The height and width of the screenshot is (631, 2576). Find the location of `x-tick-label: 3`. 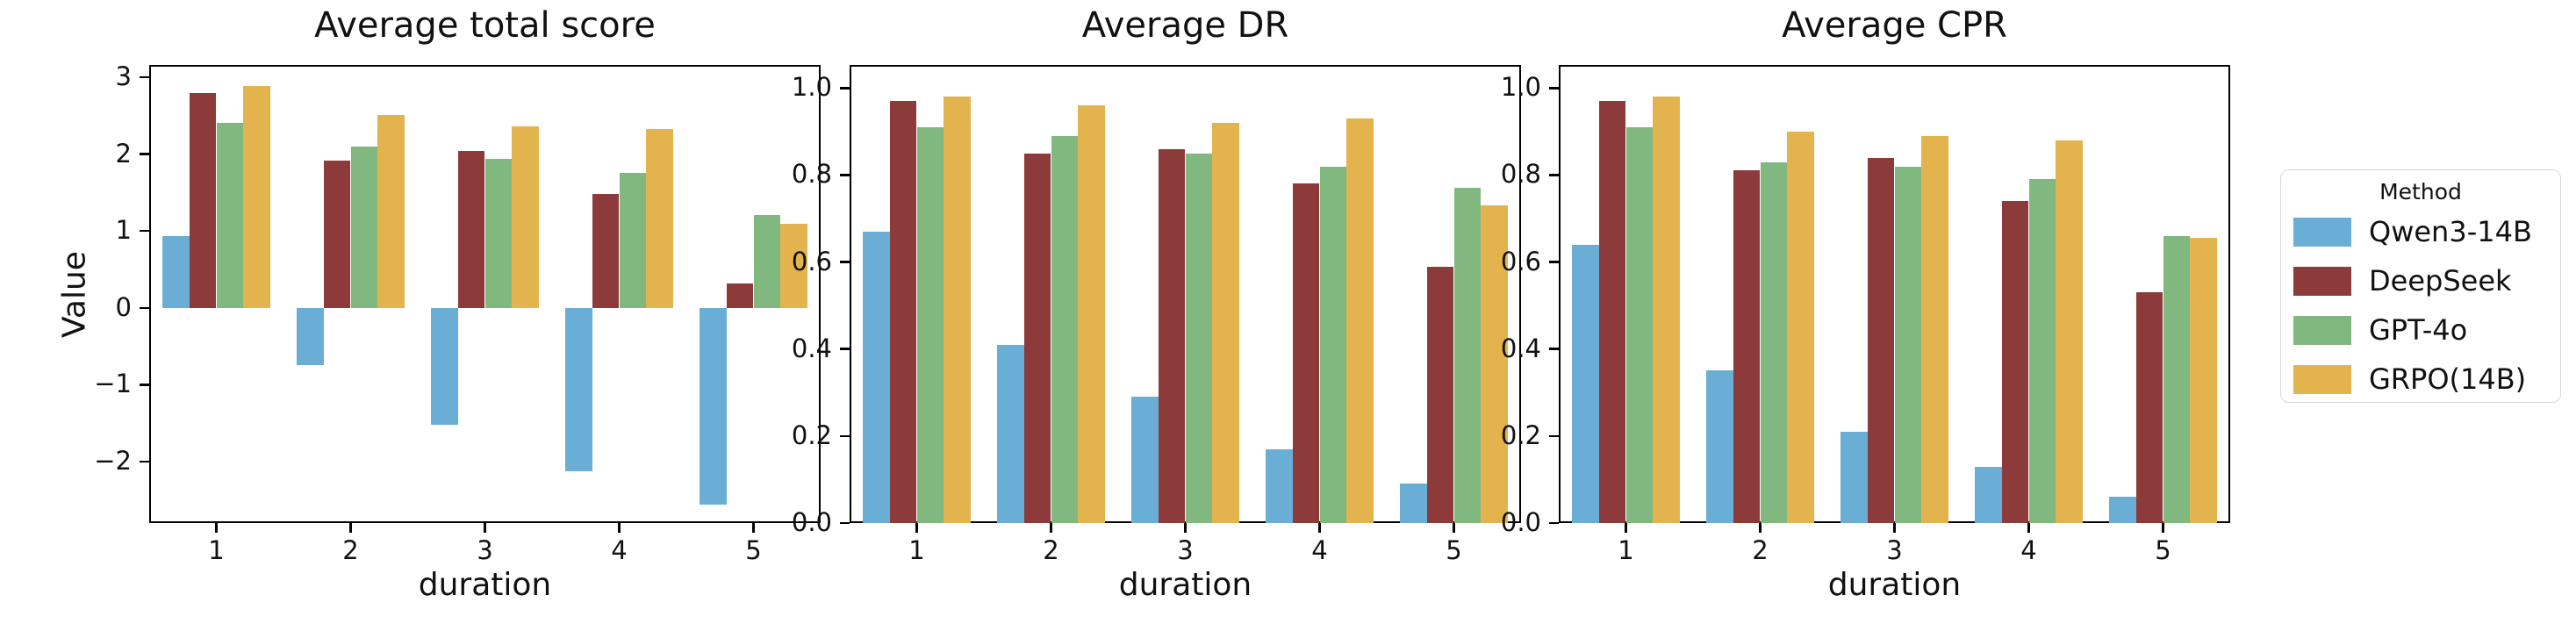

x-tick-label: 3 is located at coordinates (1186, 550).